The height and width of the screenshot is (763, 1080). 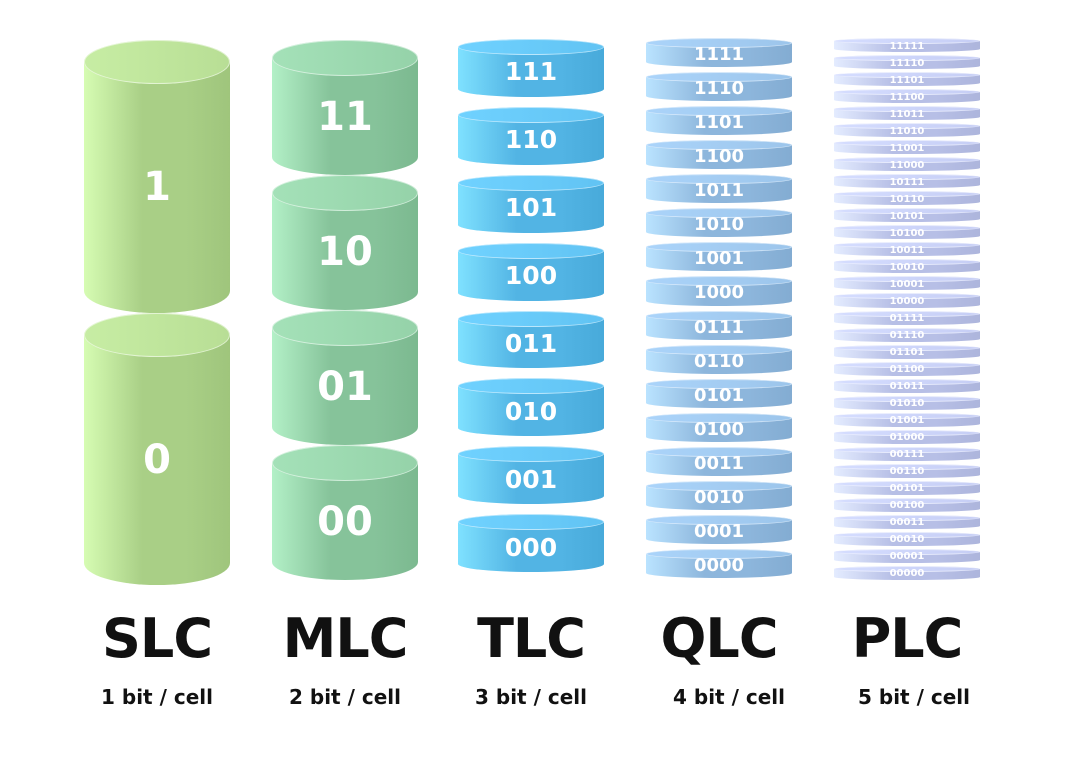 I want to click on mlc-cell-top, so click(x=345, y=58).